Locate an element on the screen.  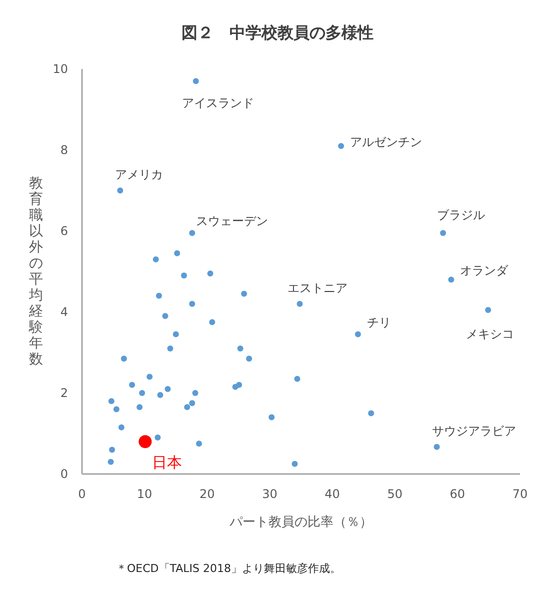
y-tick-label: 0 is located at coordinates (64, 474).